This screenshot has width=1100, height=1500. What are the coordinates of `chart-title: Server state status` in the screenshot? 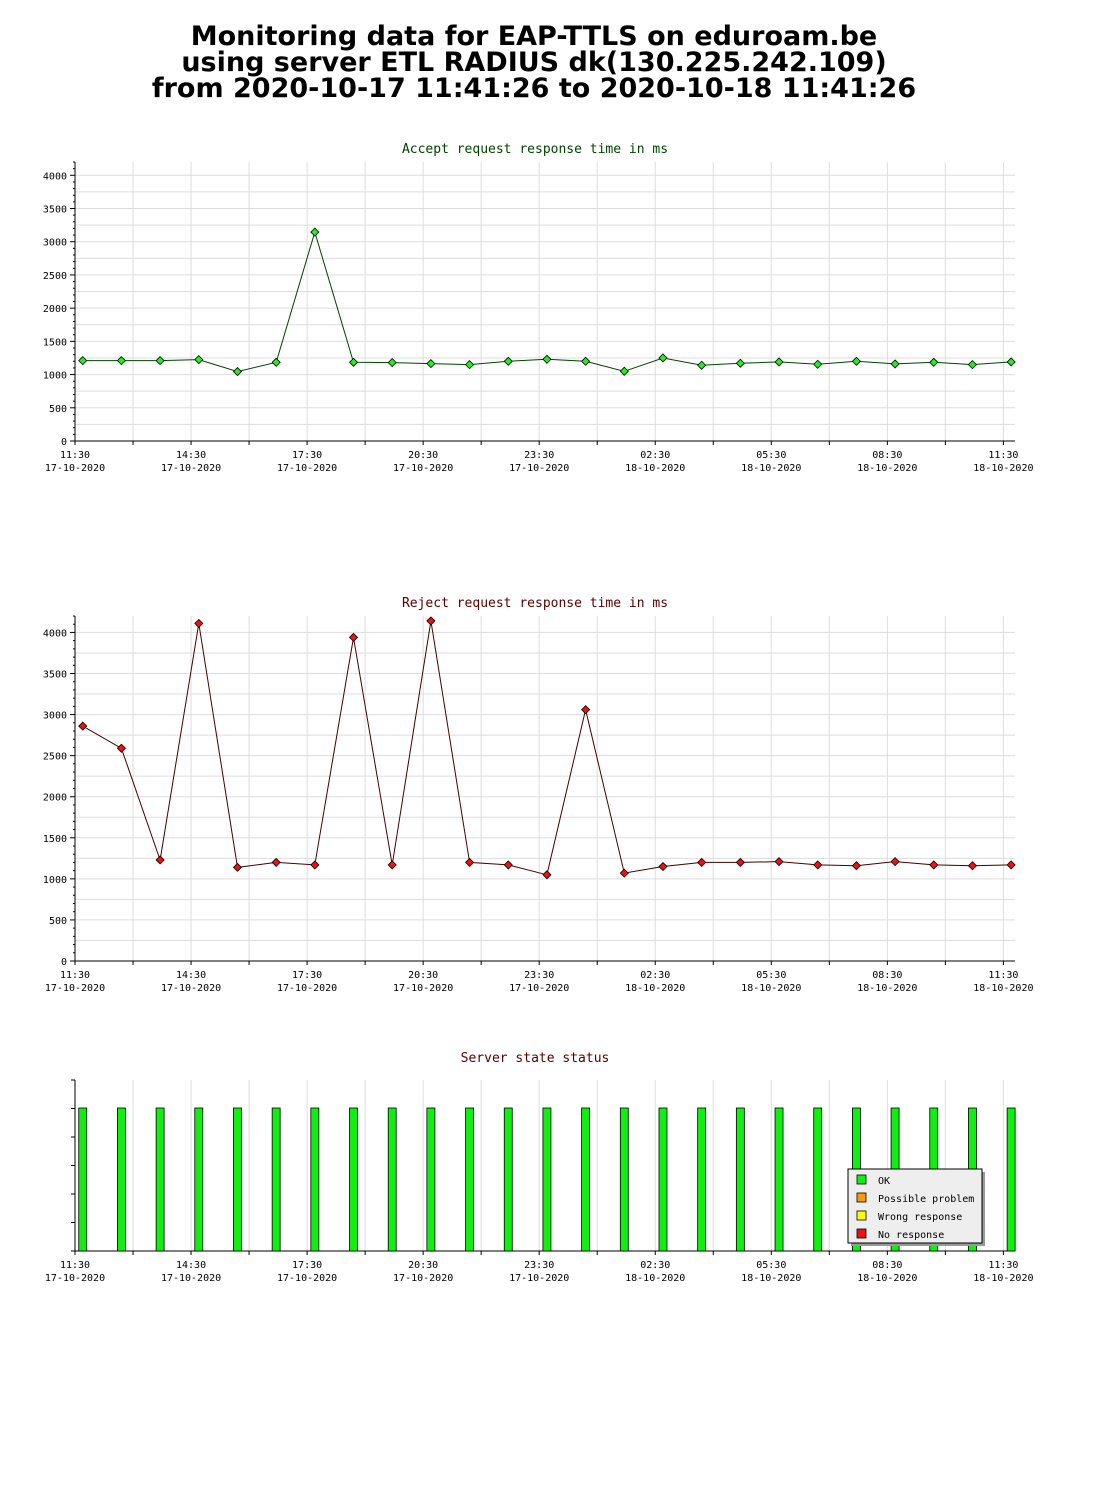 It's located at (535, 1058).